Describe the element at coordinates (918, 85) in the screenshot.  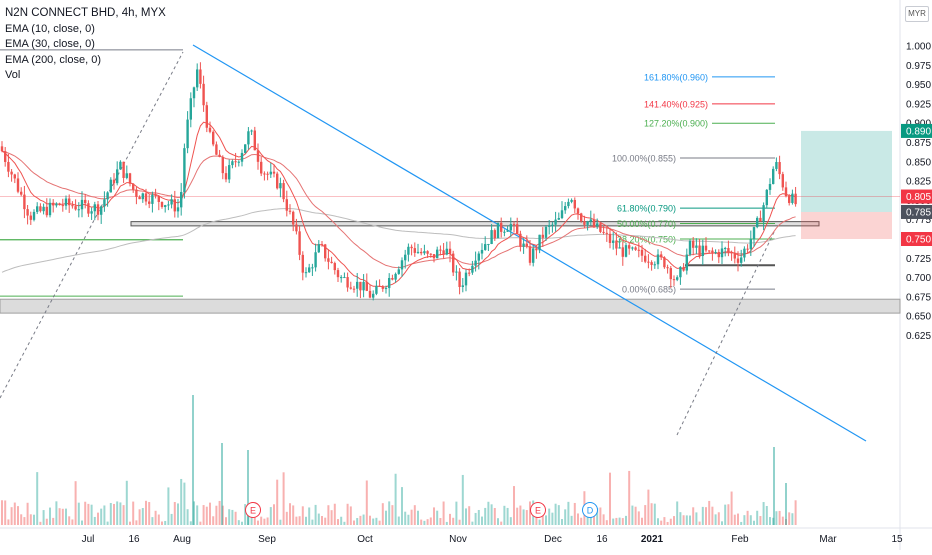
I see `y-tick-label: 0.950` at that location.